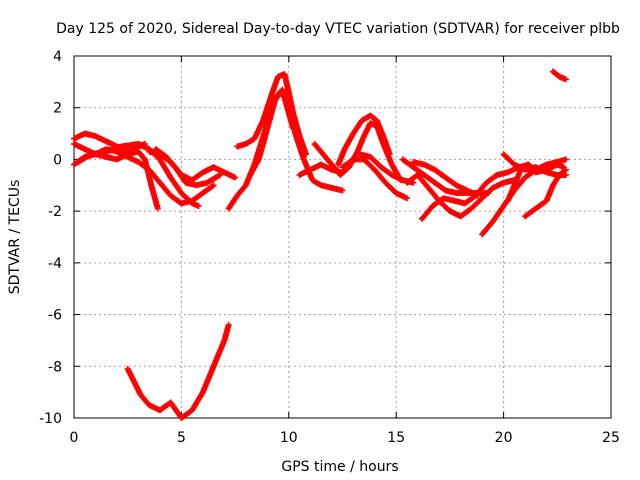 Image resolution: width=640 pixels, height=480 pixels. I want to click on x-tick-label: 0, so click(74, 438).